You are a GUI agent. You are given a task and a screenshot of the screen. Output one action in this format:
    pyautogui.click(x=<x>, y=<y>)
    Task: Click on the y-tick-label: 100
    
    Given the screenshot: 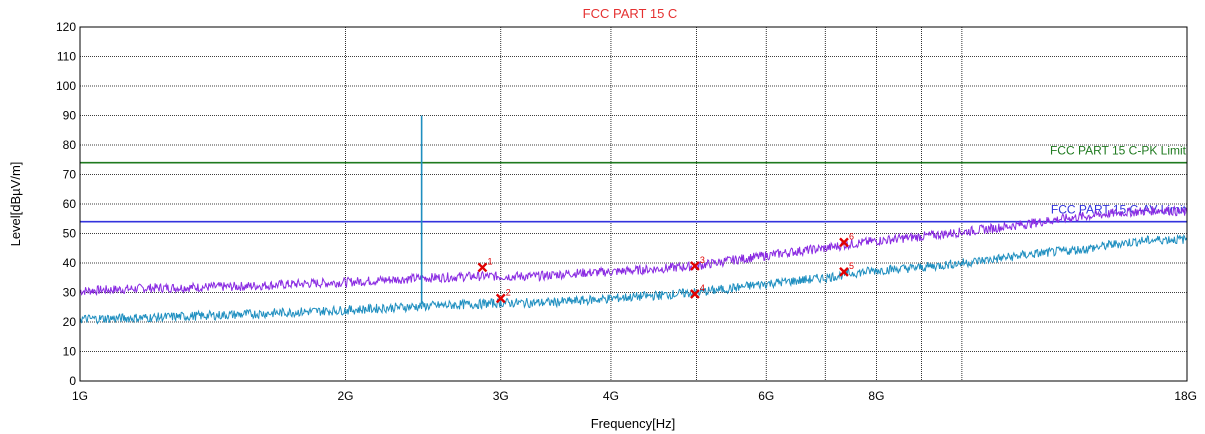 What is the action you would take?
    pyautogui.click(x=66, y=86)
    